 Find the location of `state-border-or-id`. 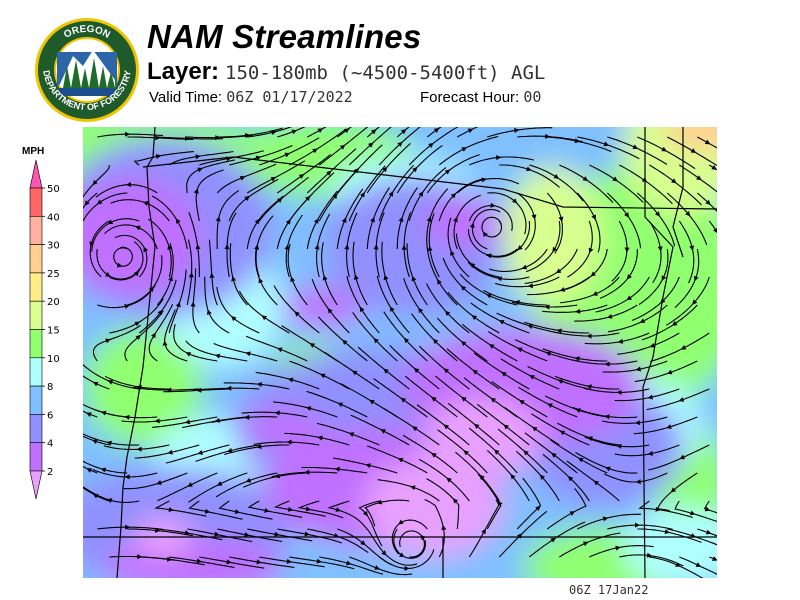

state-border-or-id is located at coordinates (658, 352).